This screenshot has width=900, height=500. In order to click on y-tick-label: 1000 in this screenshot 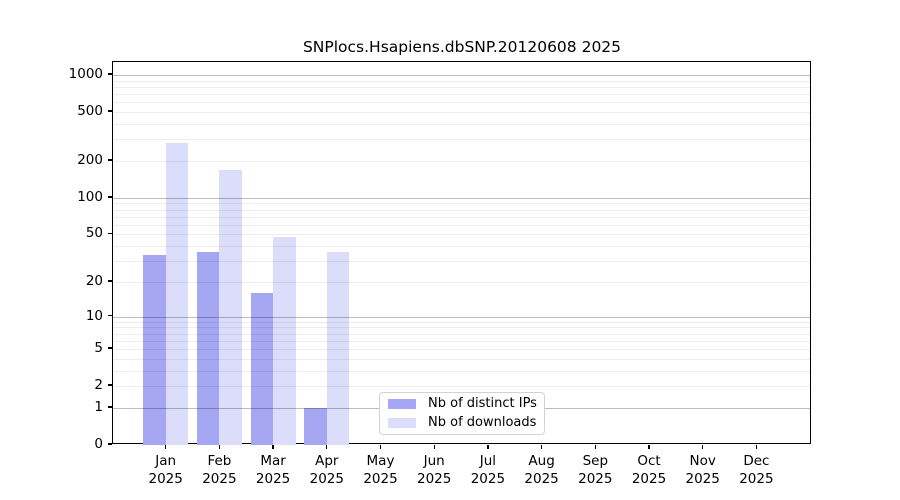, I will do `click(85, 74)`.